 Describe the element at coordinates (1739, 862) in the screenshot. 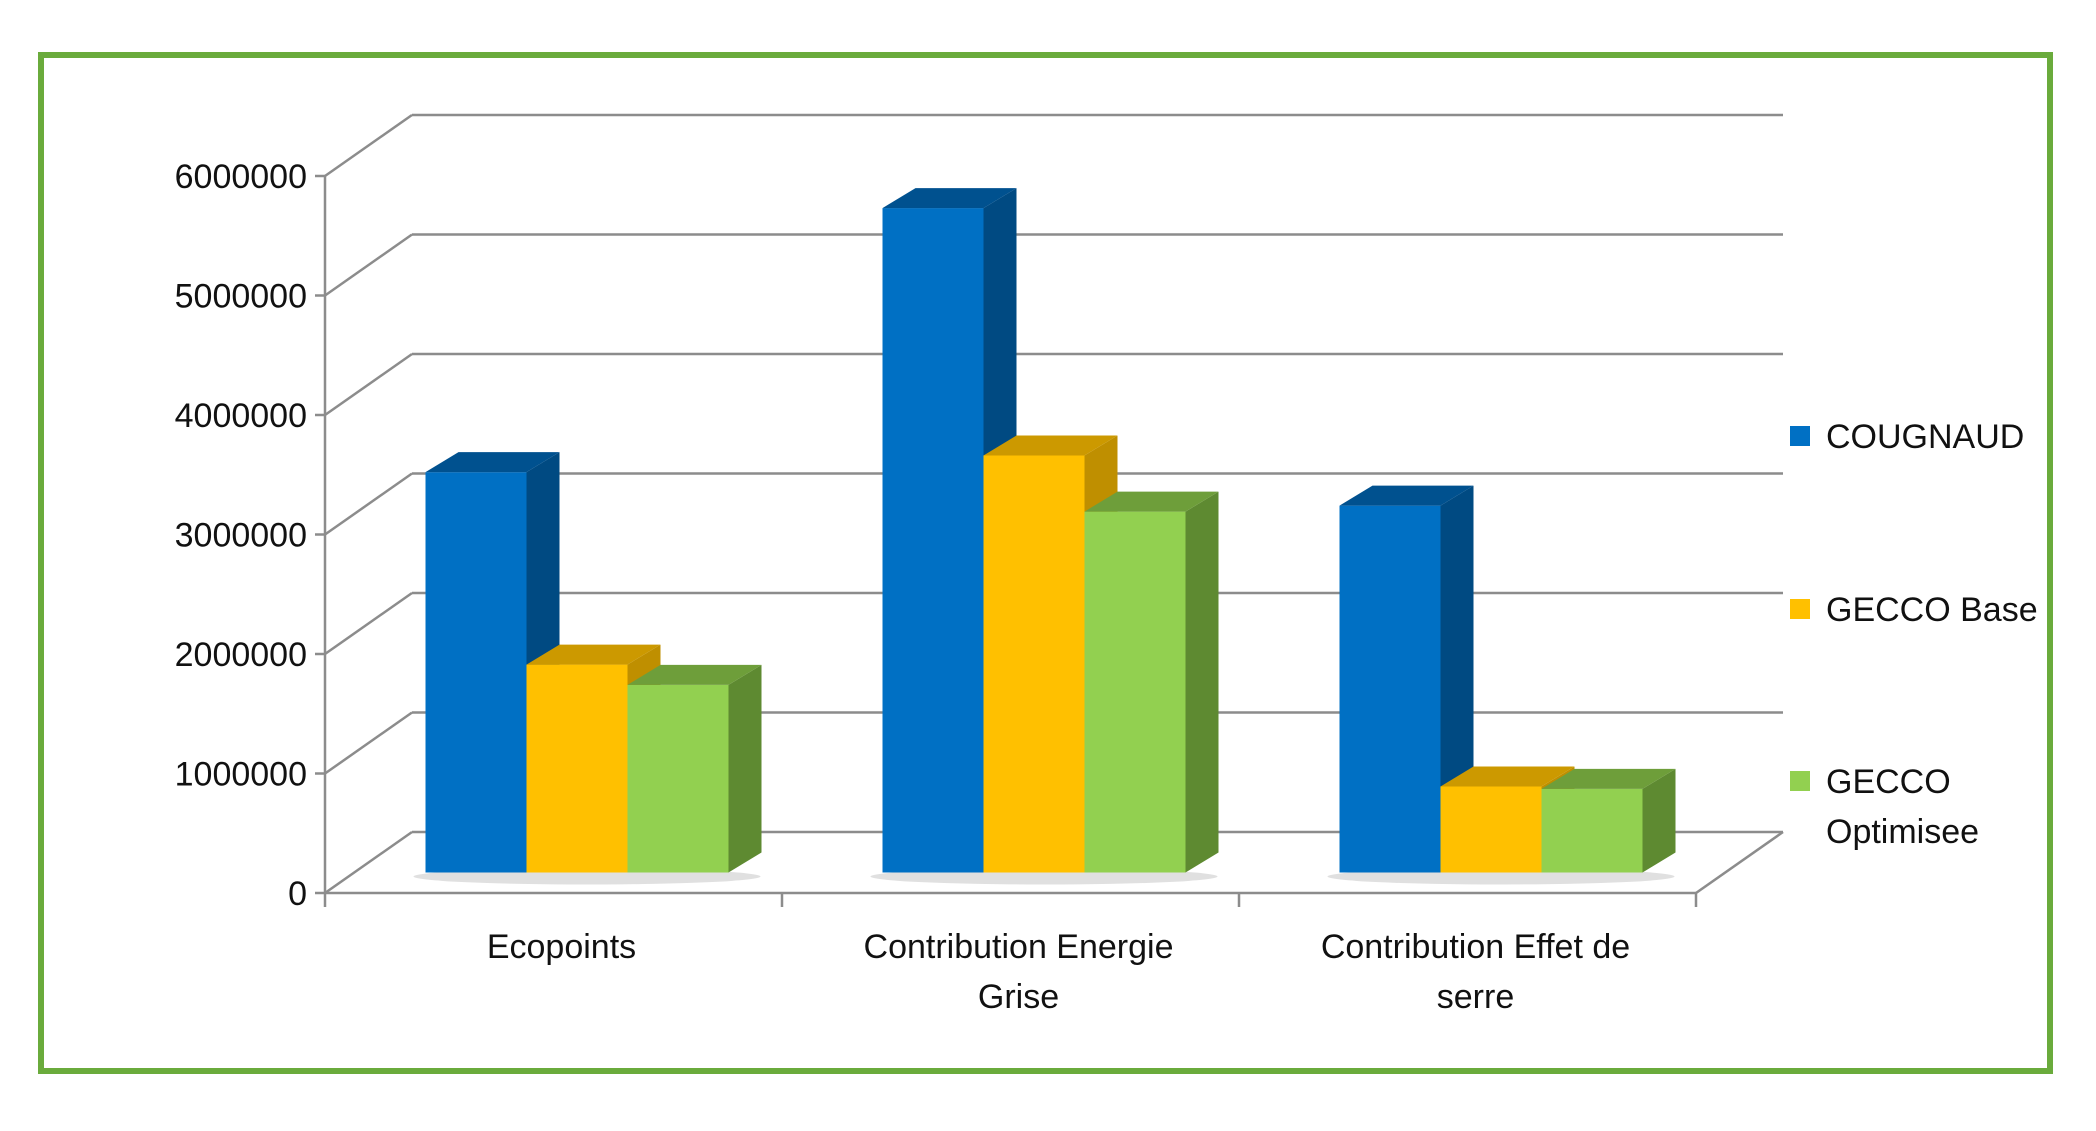

I see `floor-right-edge` at that location.